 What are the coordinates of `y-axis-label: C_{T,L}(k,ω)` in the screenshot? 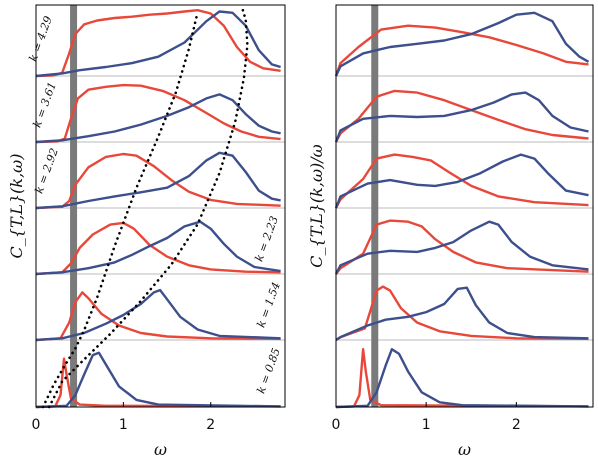 It's located at (16, 206).